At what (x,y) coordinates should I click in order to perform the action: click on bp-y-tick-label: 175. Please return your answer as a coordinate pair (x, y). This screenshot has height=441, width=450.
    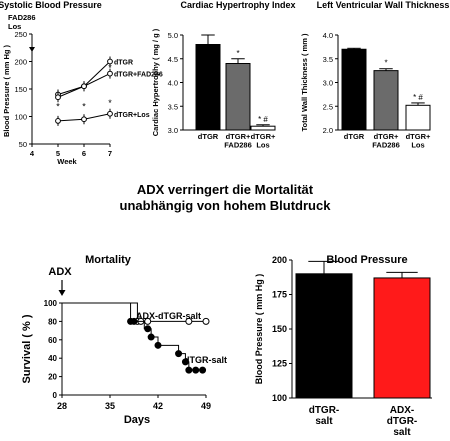
    Looking at the image, I should click on (279, 295).